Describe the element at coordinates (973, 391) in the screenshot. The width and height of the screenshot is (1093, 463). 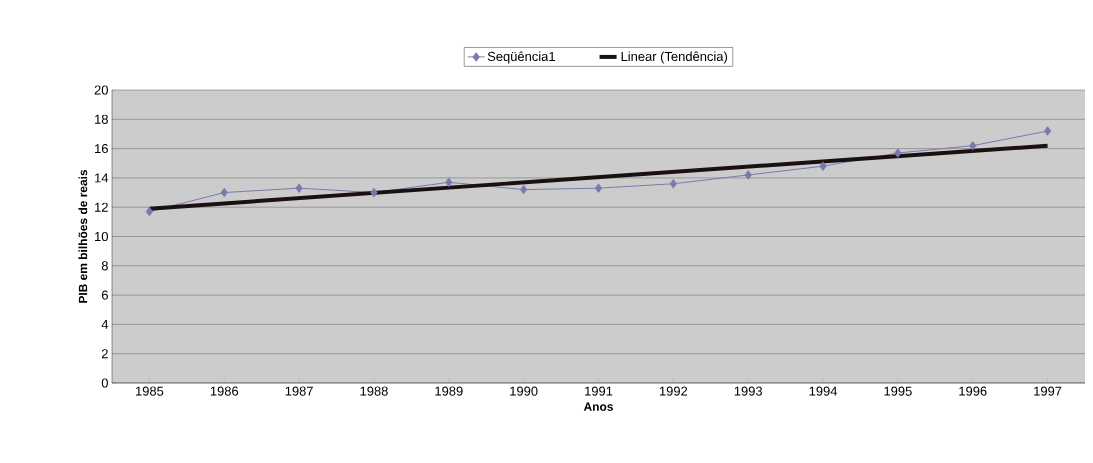
I see `x-tick-label: 1996` at that location.